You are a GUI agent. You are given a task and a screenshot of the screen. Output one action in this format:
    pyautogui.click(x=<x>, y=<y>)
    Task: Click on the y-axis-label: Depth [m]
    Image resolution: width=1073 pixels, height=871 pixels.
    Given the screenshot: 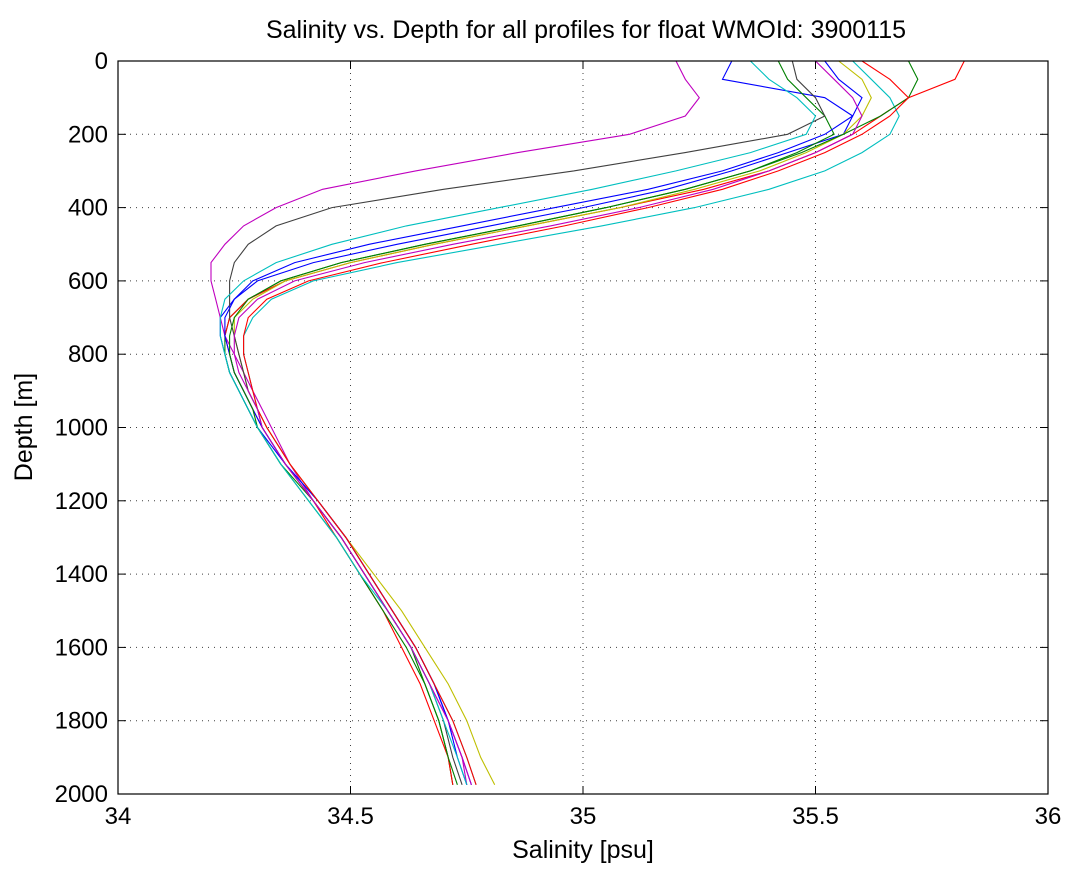 What is the action you would take?
    pyautogui.click(x=24, y=427)
    